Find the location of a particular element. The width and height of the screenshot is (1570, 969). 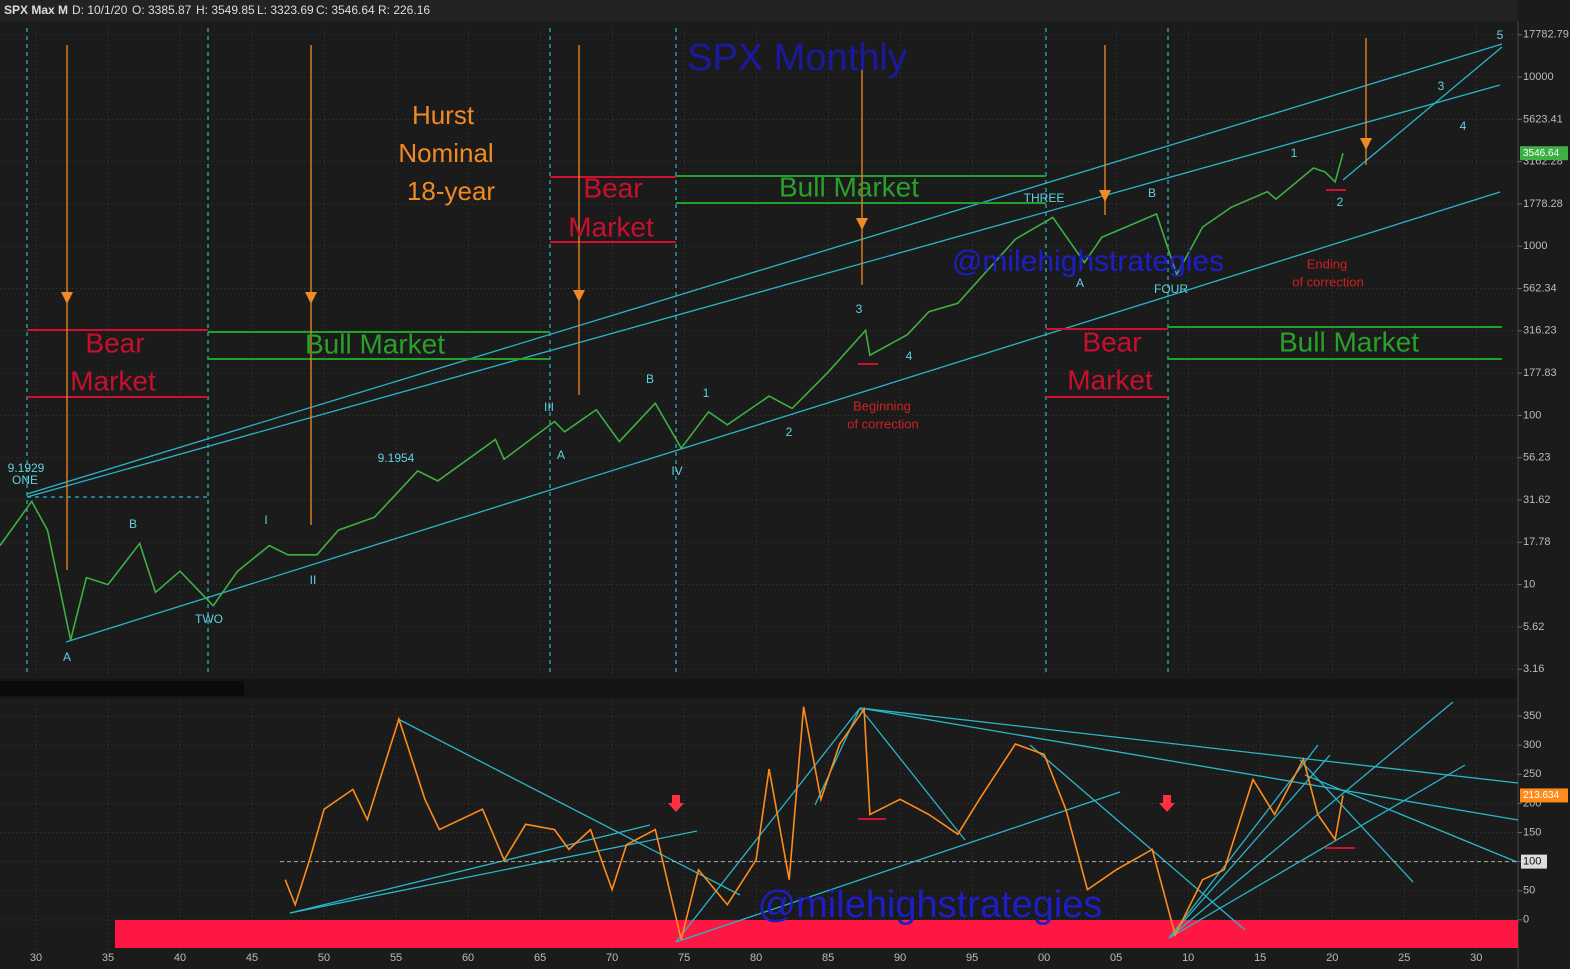

annotation: Beginning is located at coordinates (882, 405).